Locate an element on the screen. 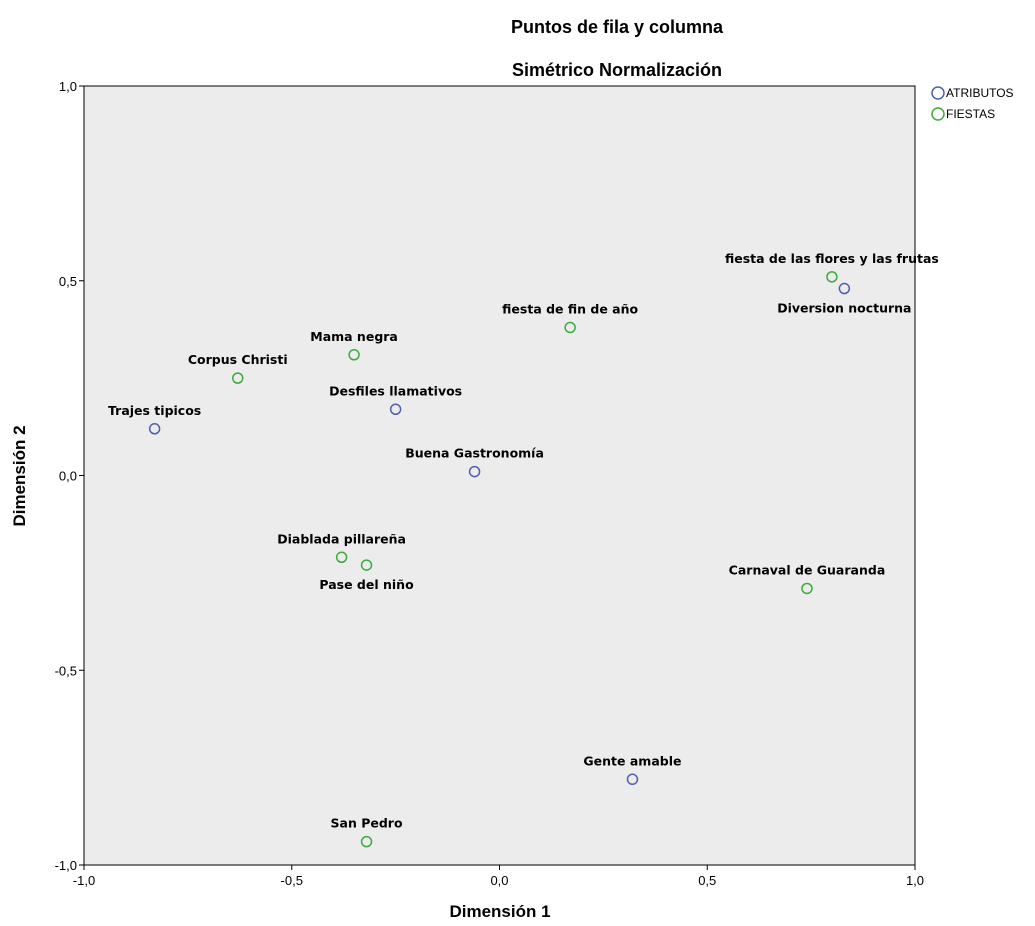 The width and height of the screenshot is (1035, 926). x-tick-label: 0,0 is located at coordinates (499, 880).